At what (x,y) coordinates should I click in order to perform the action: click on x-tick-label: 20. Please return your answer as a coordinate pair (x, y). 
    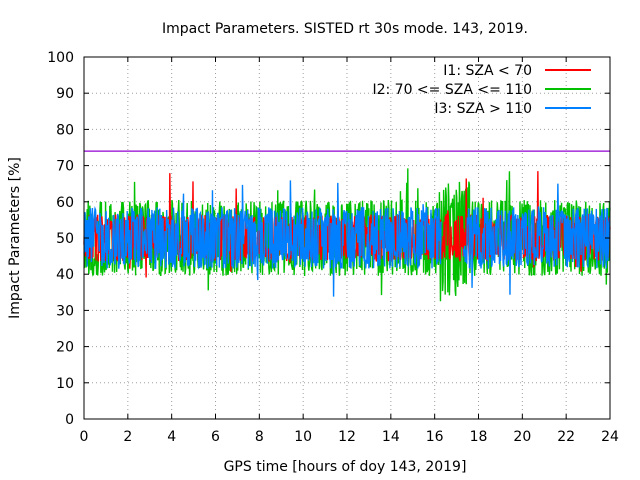
    Looking at the image, I should click on (522, 437).